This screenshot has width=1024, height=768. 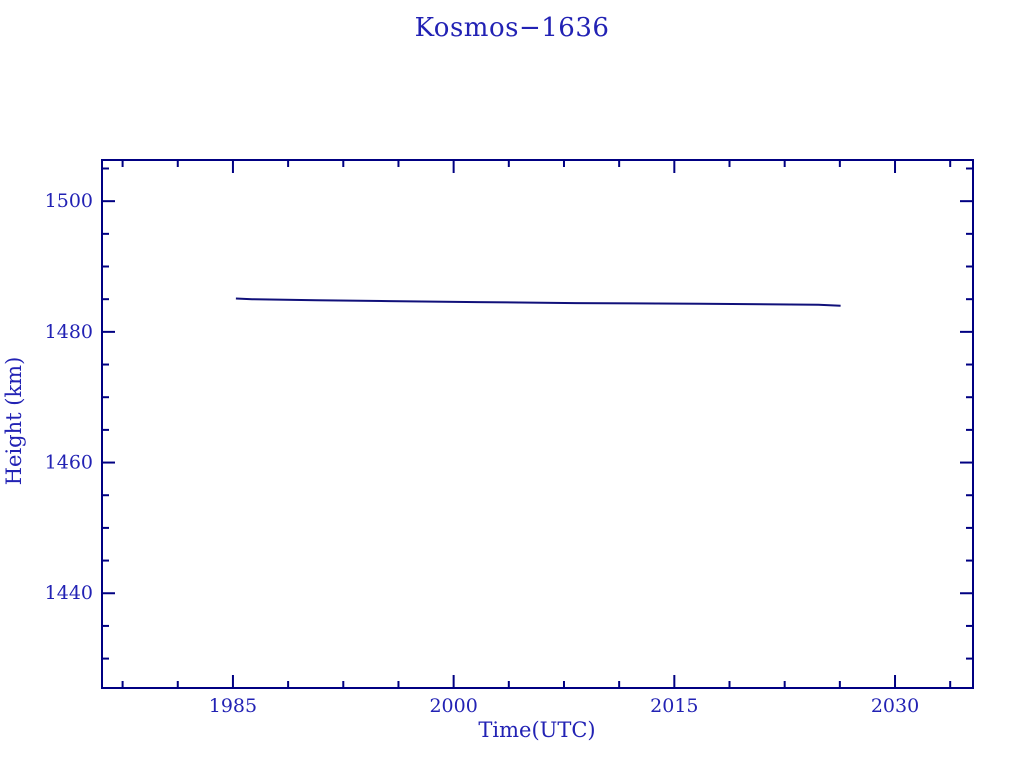 I want to click on y-axis-label: Height (km), so click(x=14, y=421).